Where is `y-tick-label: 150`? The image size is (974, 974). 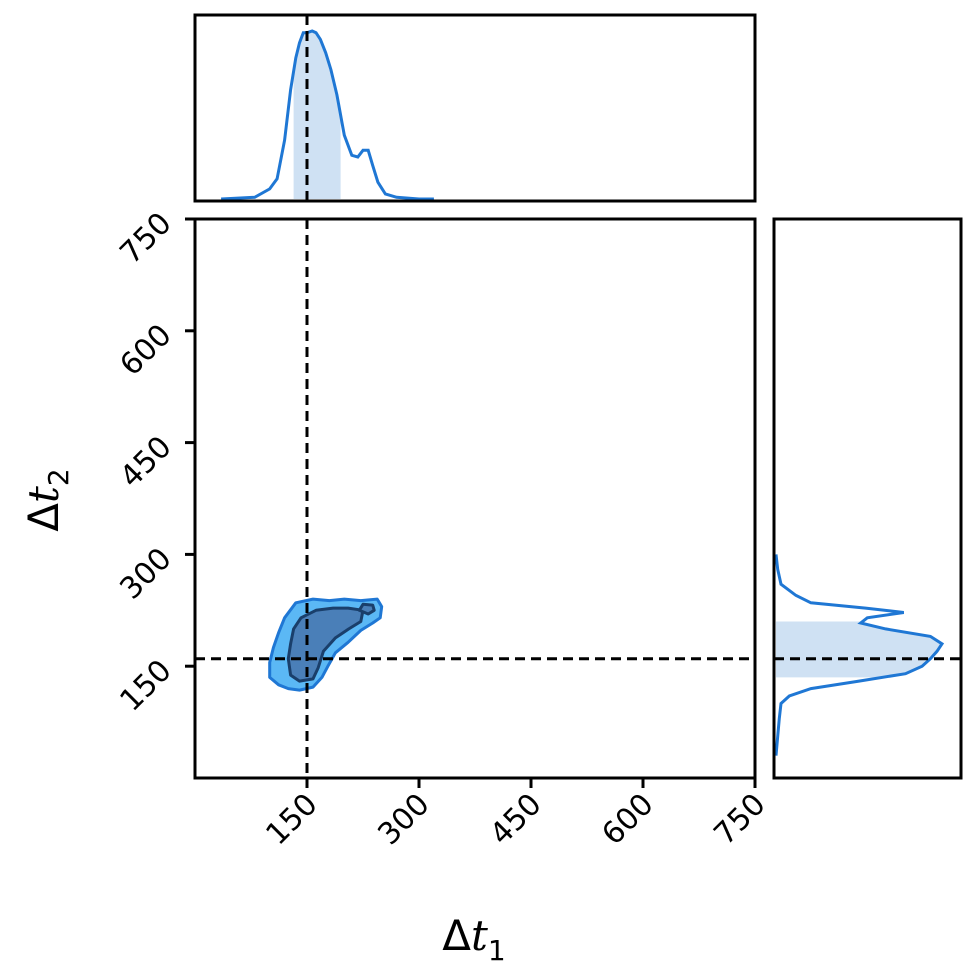
y-tick-label: 150 is located at coordinates (145, 685).